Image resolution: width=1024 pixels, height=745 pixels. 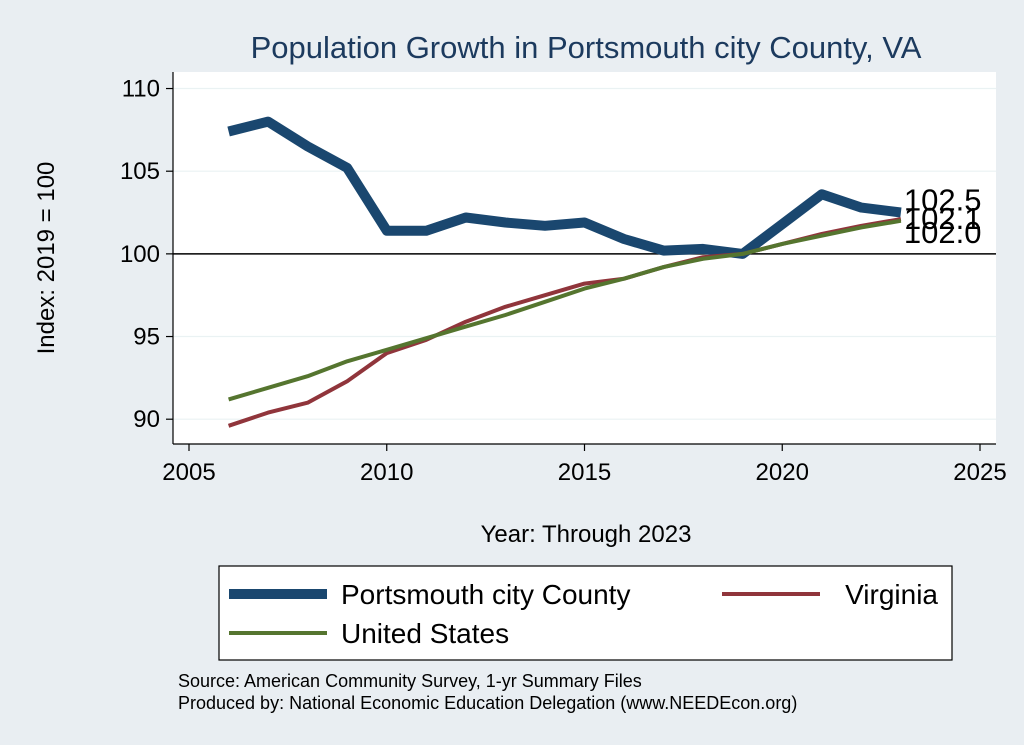 I want to click on x-axis-title: Year: Through 2023, so click(x=586, y=534).